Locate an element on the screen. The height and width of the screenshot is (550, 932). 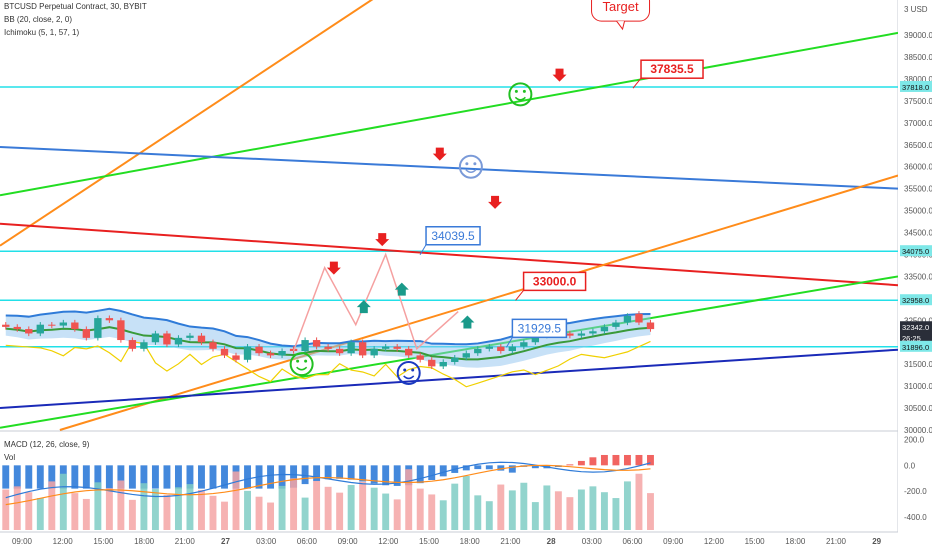
price-tick-label: 35000.0 is located at coordinates (918, 211).